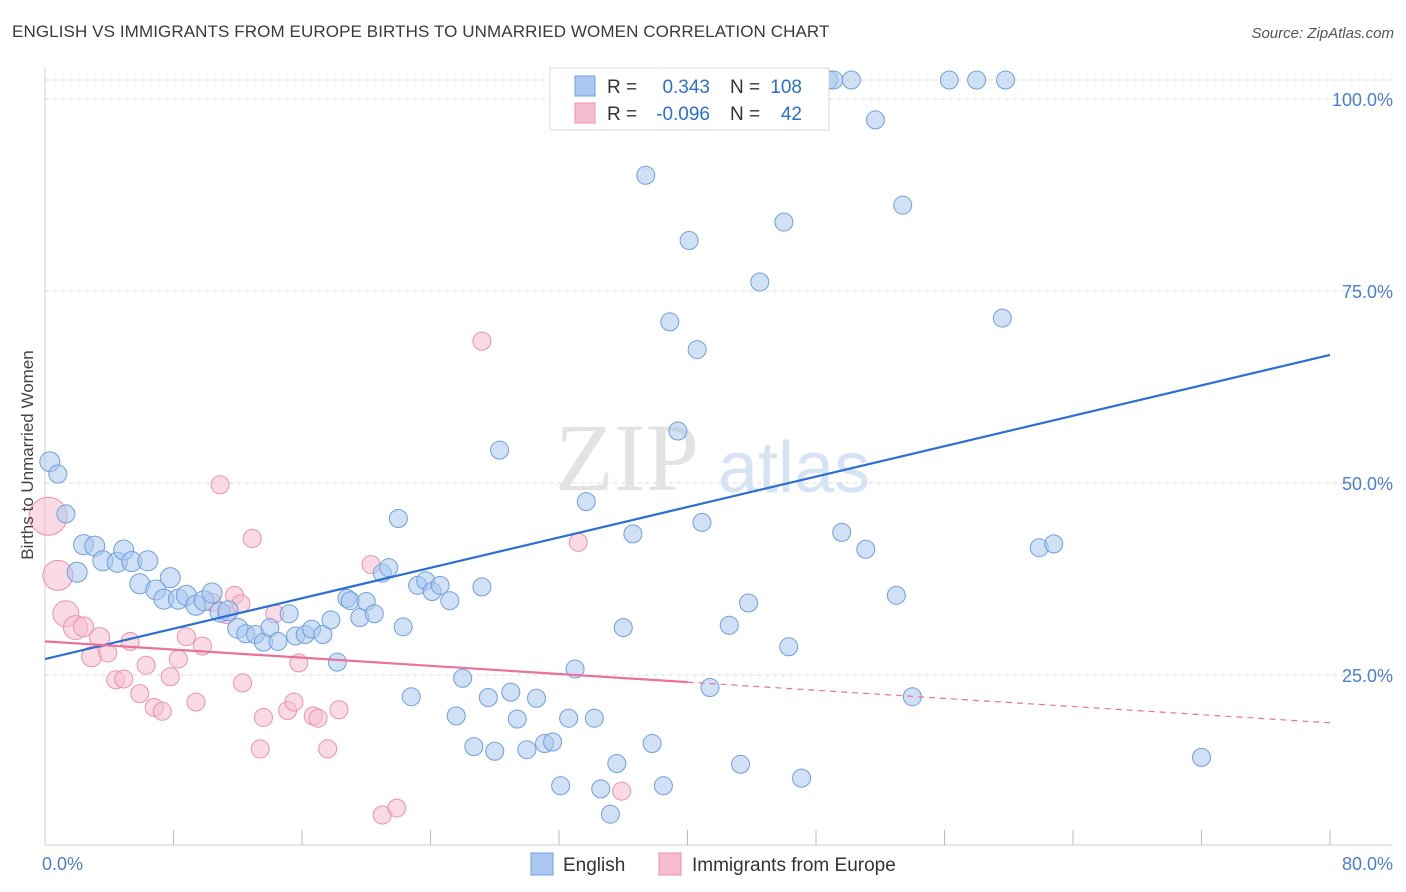 This screenshot has height=892, width=1406. What do you see at coordinates (1362, 100) in the screenshot?
I see `y-tick-label: 100.0%` at bounding box center [1362, 100].